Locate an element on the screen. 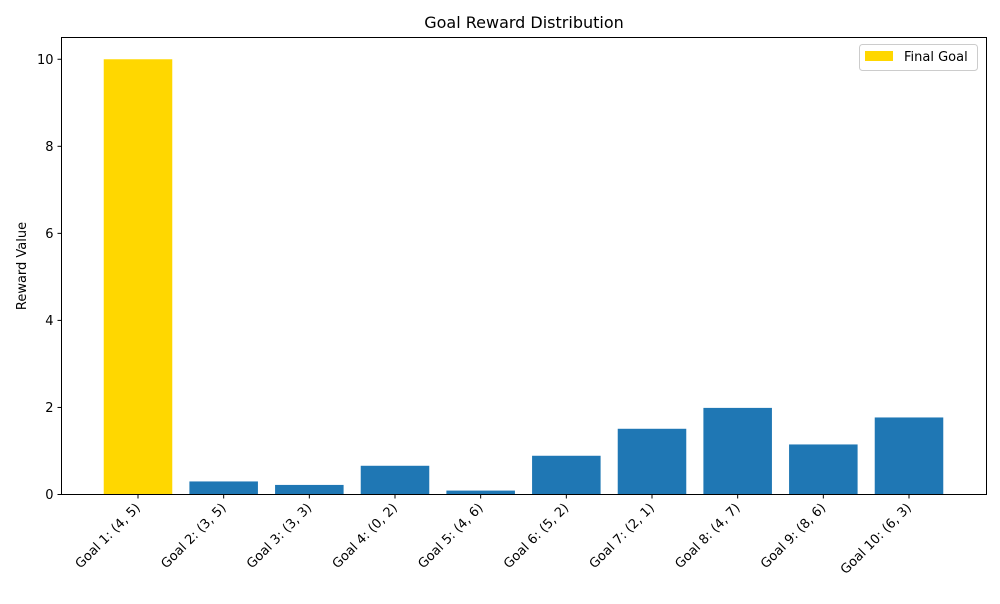  chart-title: Goal Reward Distribution is located at coordinates (524, 22).